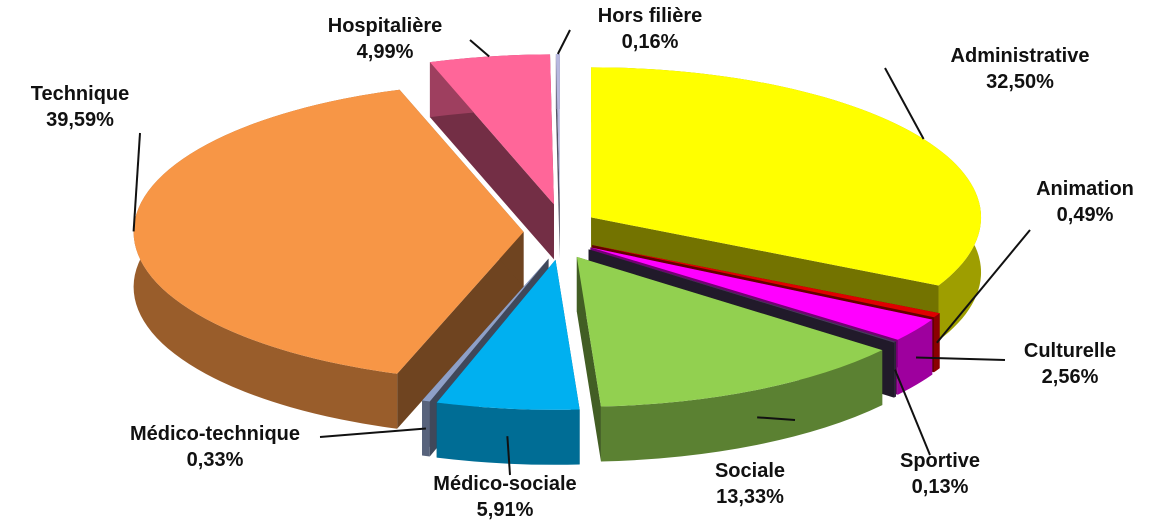 This screenshot has height=531, width=1159. What do you see at coordinates (385, 26) in the screenshot?
I see `slice-label: Hospitalière` at bounding box center [385, 26].